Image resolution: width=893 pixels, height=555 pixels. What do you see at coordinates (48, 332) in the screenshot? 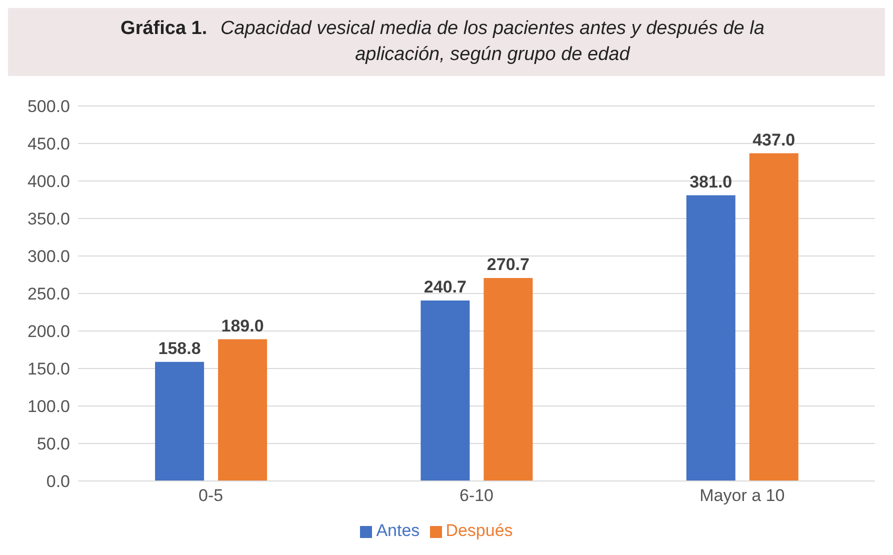
I see `y-tick-label: 200.0` at bounding box center [48, 332].